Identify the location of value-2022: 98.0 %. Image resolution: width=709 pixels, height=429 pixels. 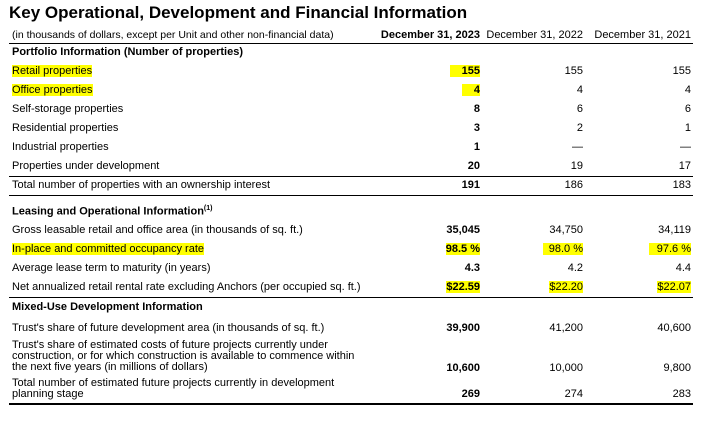
(562, 249).